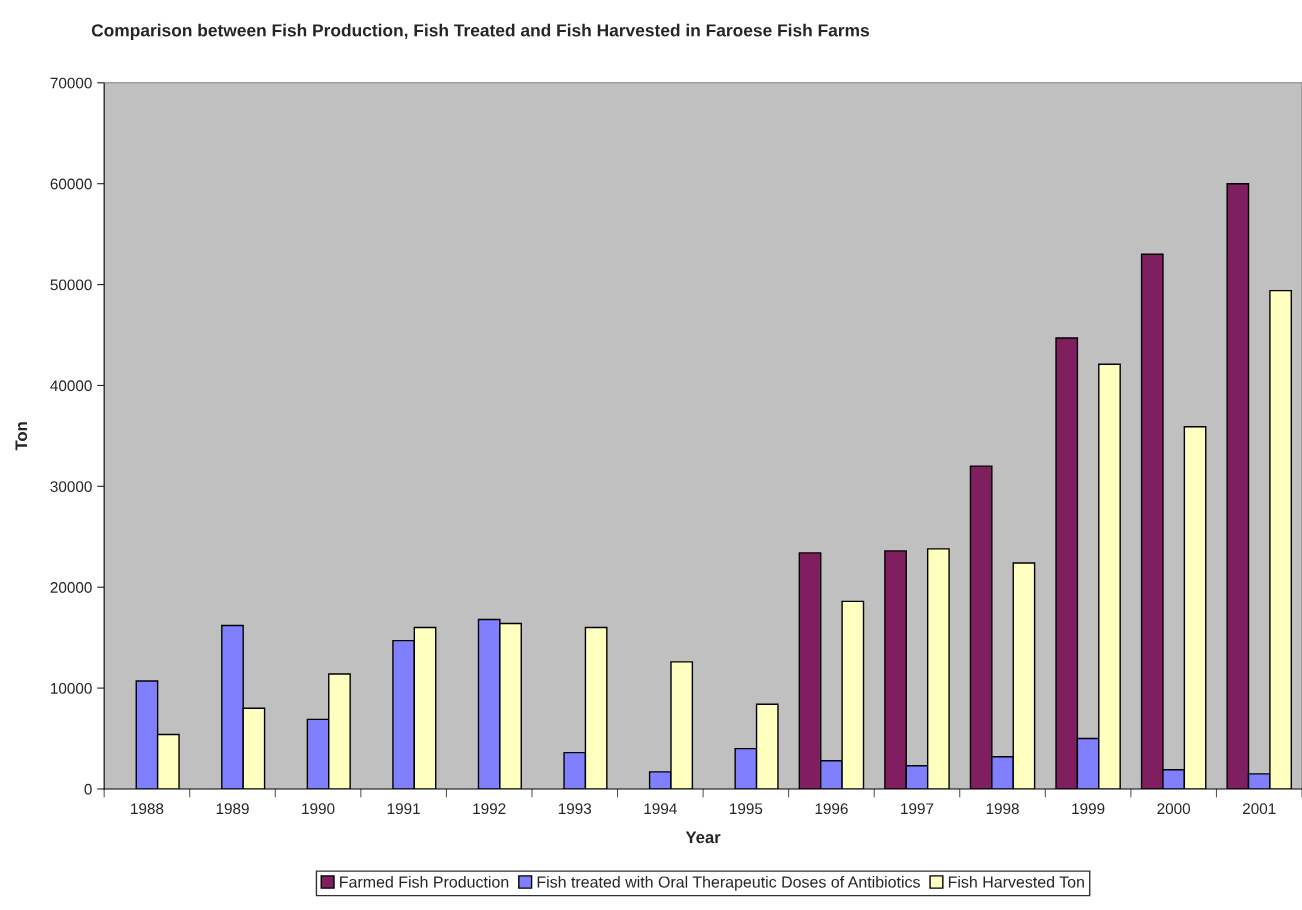 This screenshot has width=1302, height=910. I want to click on x-tick-label: 1996, so click(831, 809).